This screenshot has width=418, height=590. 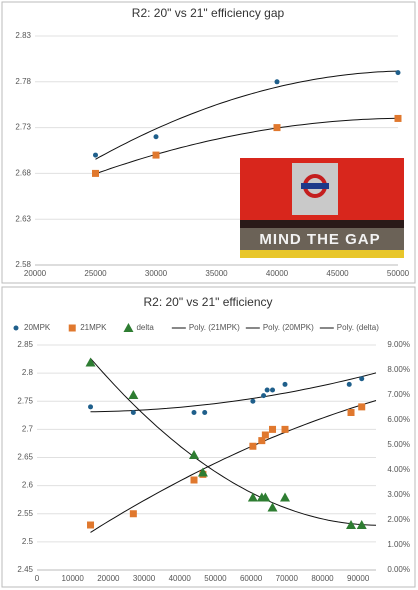 I want to click on y2-tick-label: 3.00%, so click(x=398, y=494).